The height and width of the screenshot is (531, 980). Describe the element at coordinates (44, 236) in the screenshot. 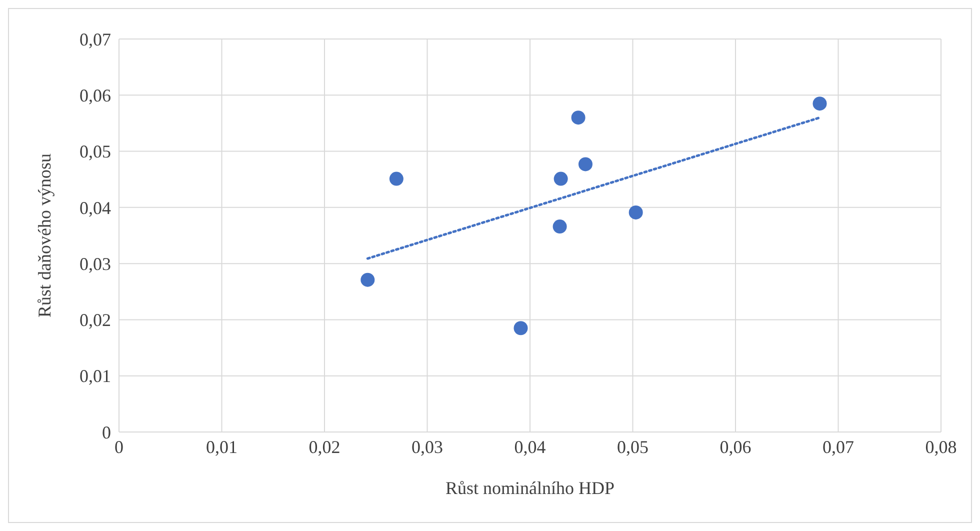

I see `y-axis-title: Růst daňového výnosu` at that location.